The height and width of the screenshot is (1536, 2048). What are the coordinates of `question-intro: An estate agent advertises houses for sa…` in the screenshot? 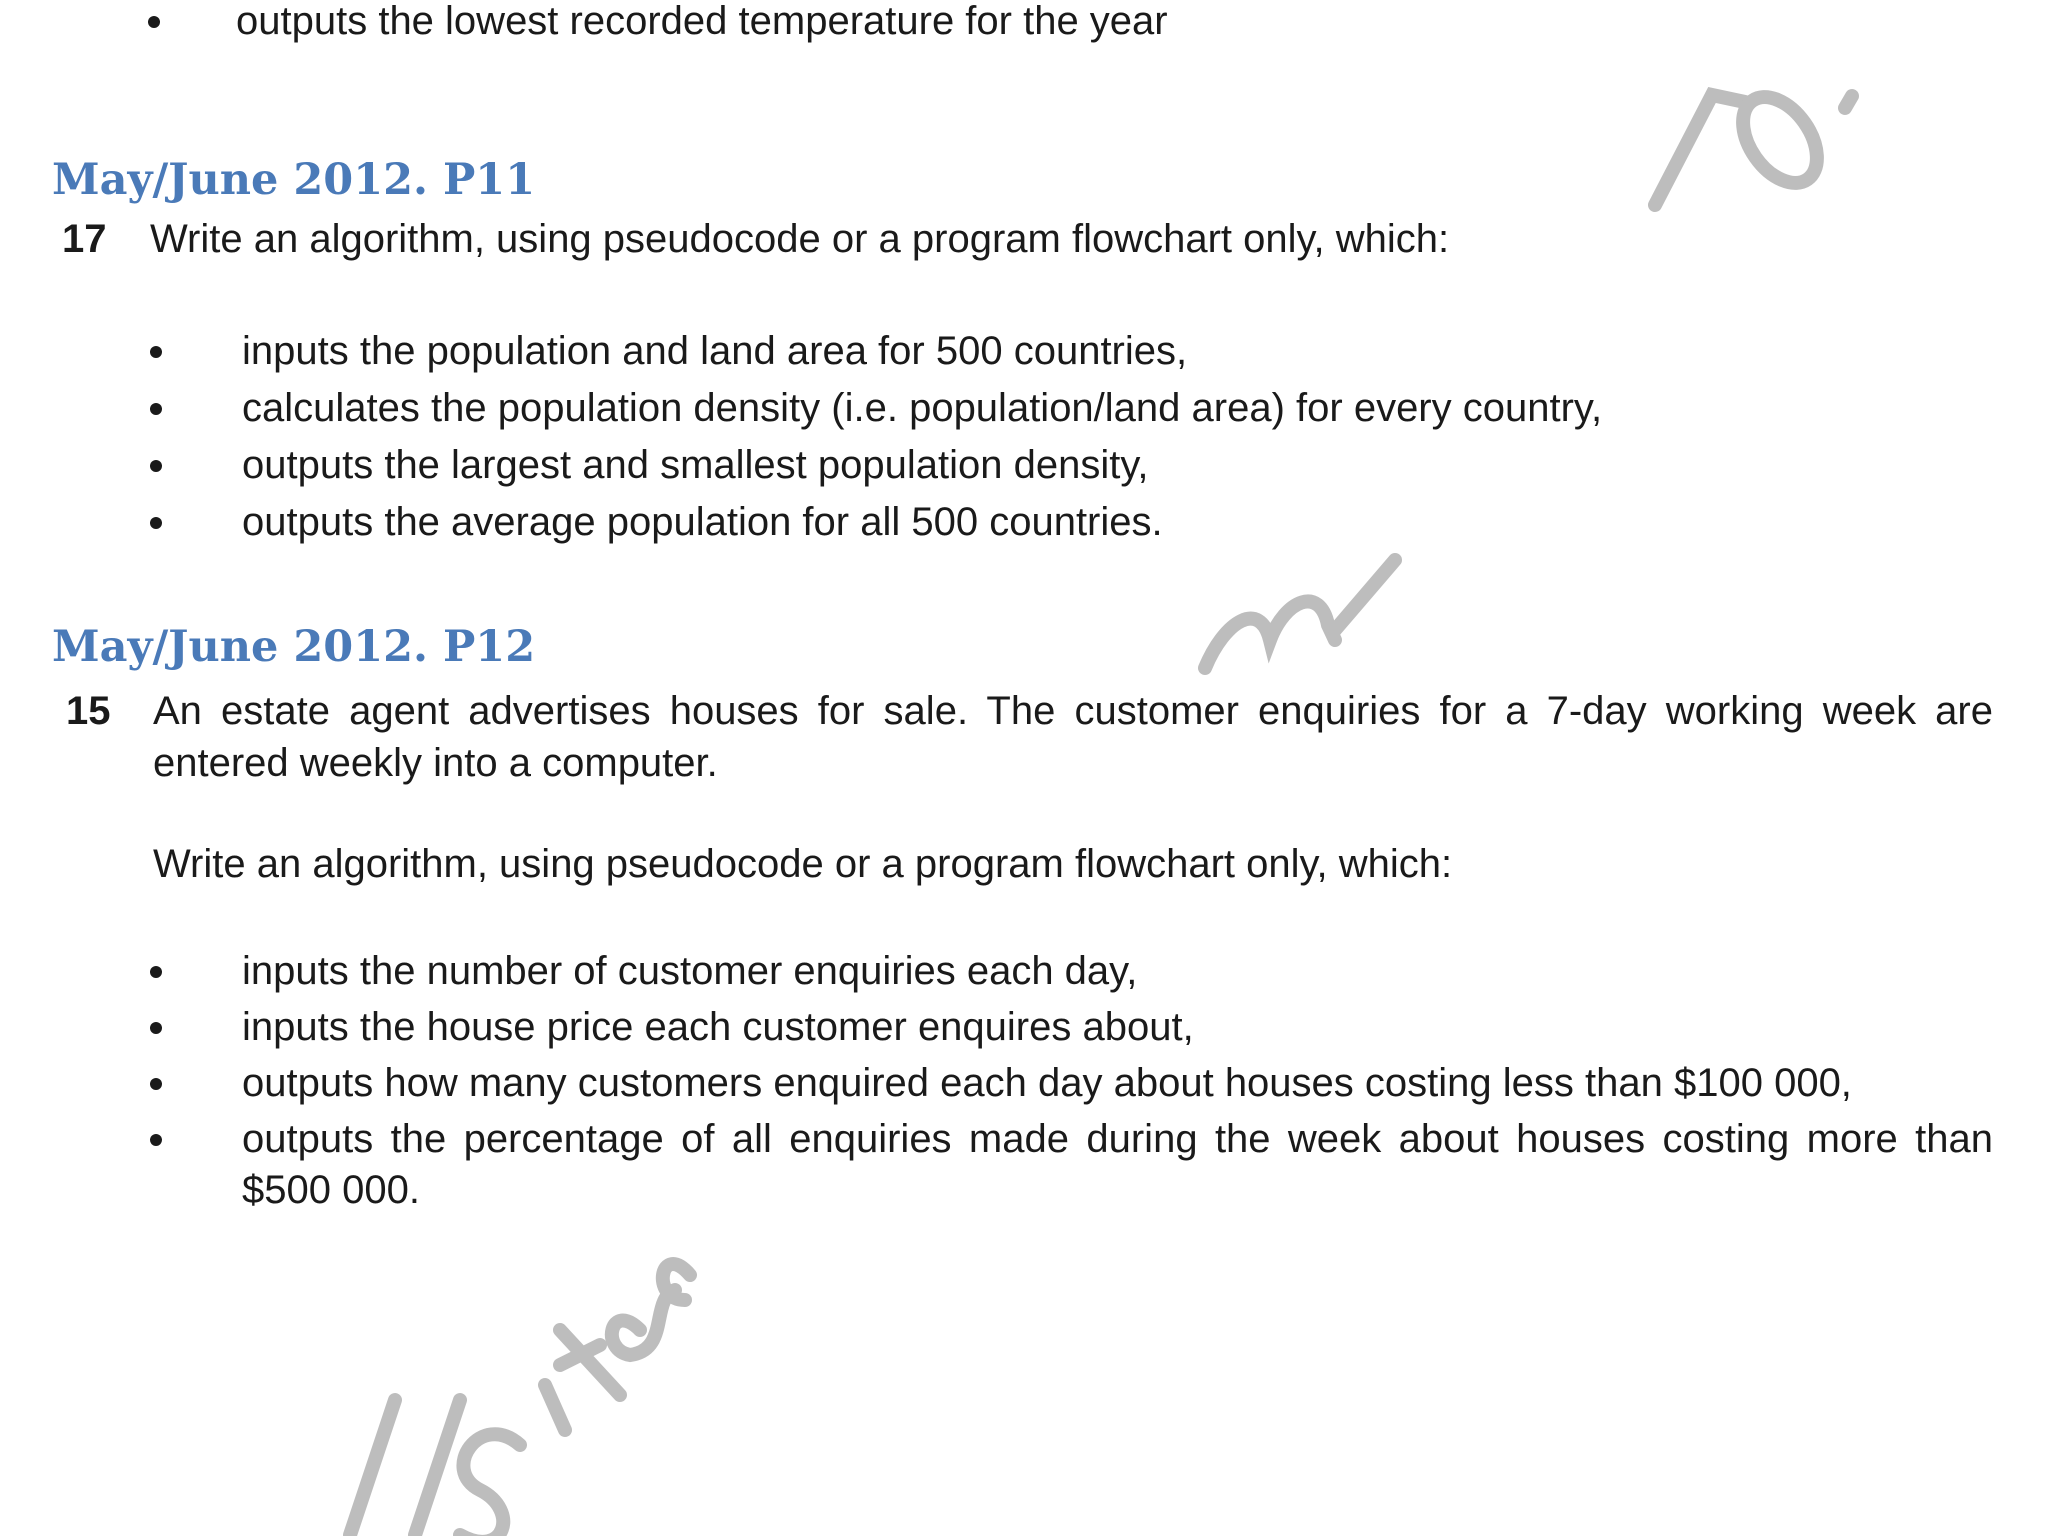 It's located at (1073, 737).